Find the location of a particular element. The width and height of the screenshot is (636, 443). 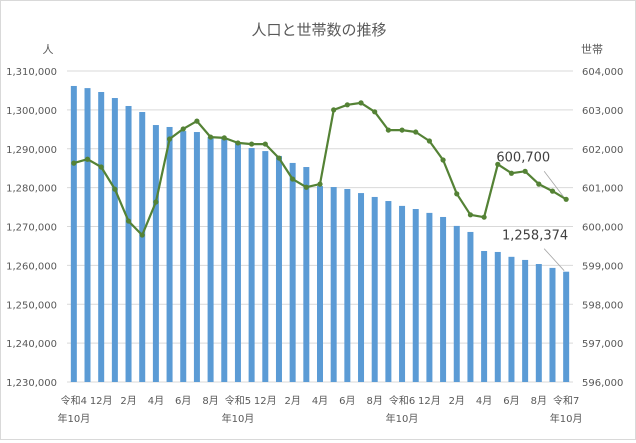

right-axis-unit: 世帯 is located at coordinates (592, 49).